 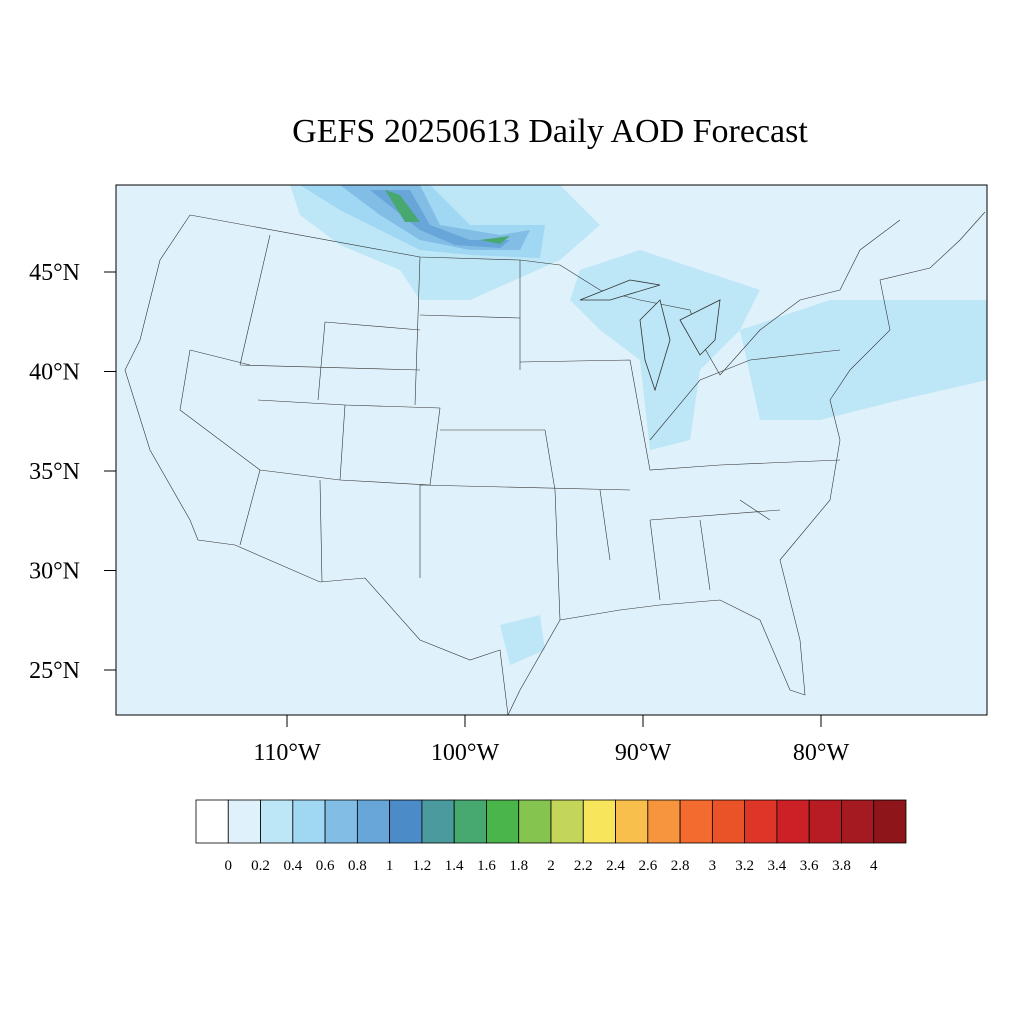 I want to click on colorbar-label: 2.6, so click(x=647, y=866).